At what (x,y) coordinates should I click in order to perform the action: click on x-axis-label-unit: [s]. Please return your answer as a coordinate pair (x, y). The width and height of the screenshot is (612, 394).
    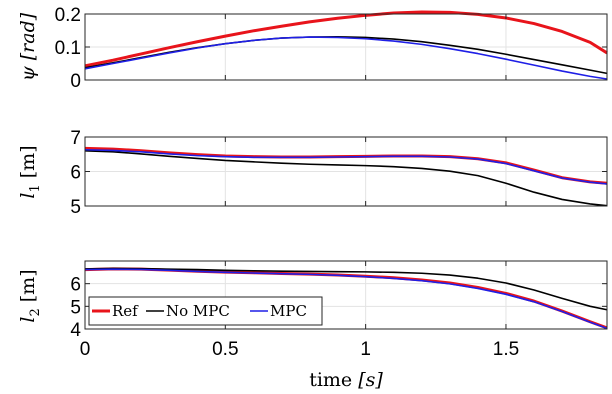
    Looking at the image, I should click on (370, 380).